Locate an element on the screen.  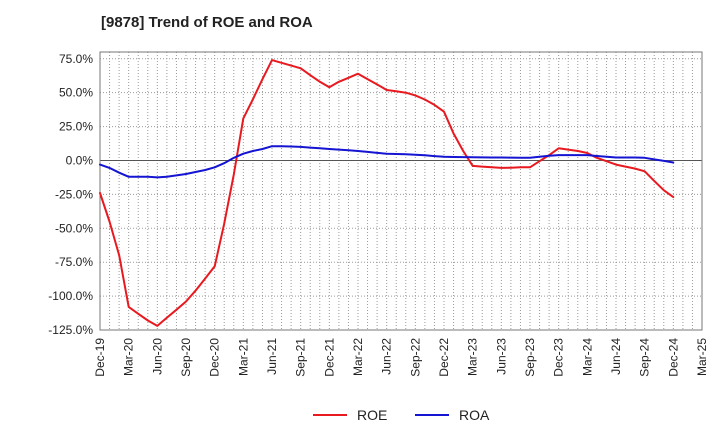
x-tick-label: Jun-24 is located at coordinates (616, 356).